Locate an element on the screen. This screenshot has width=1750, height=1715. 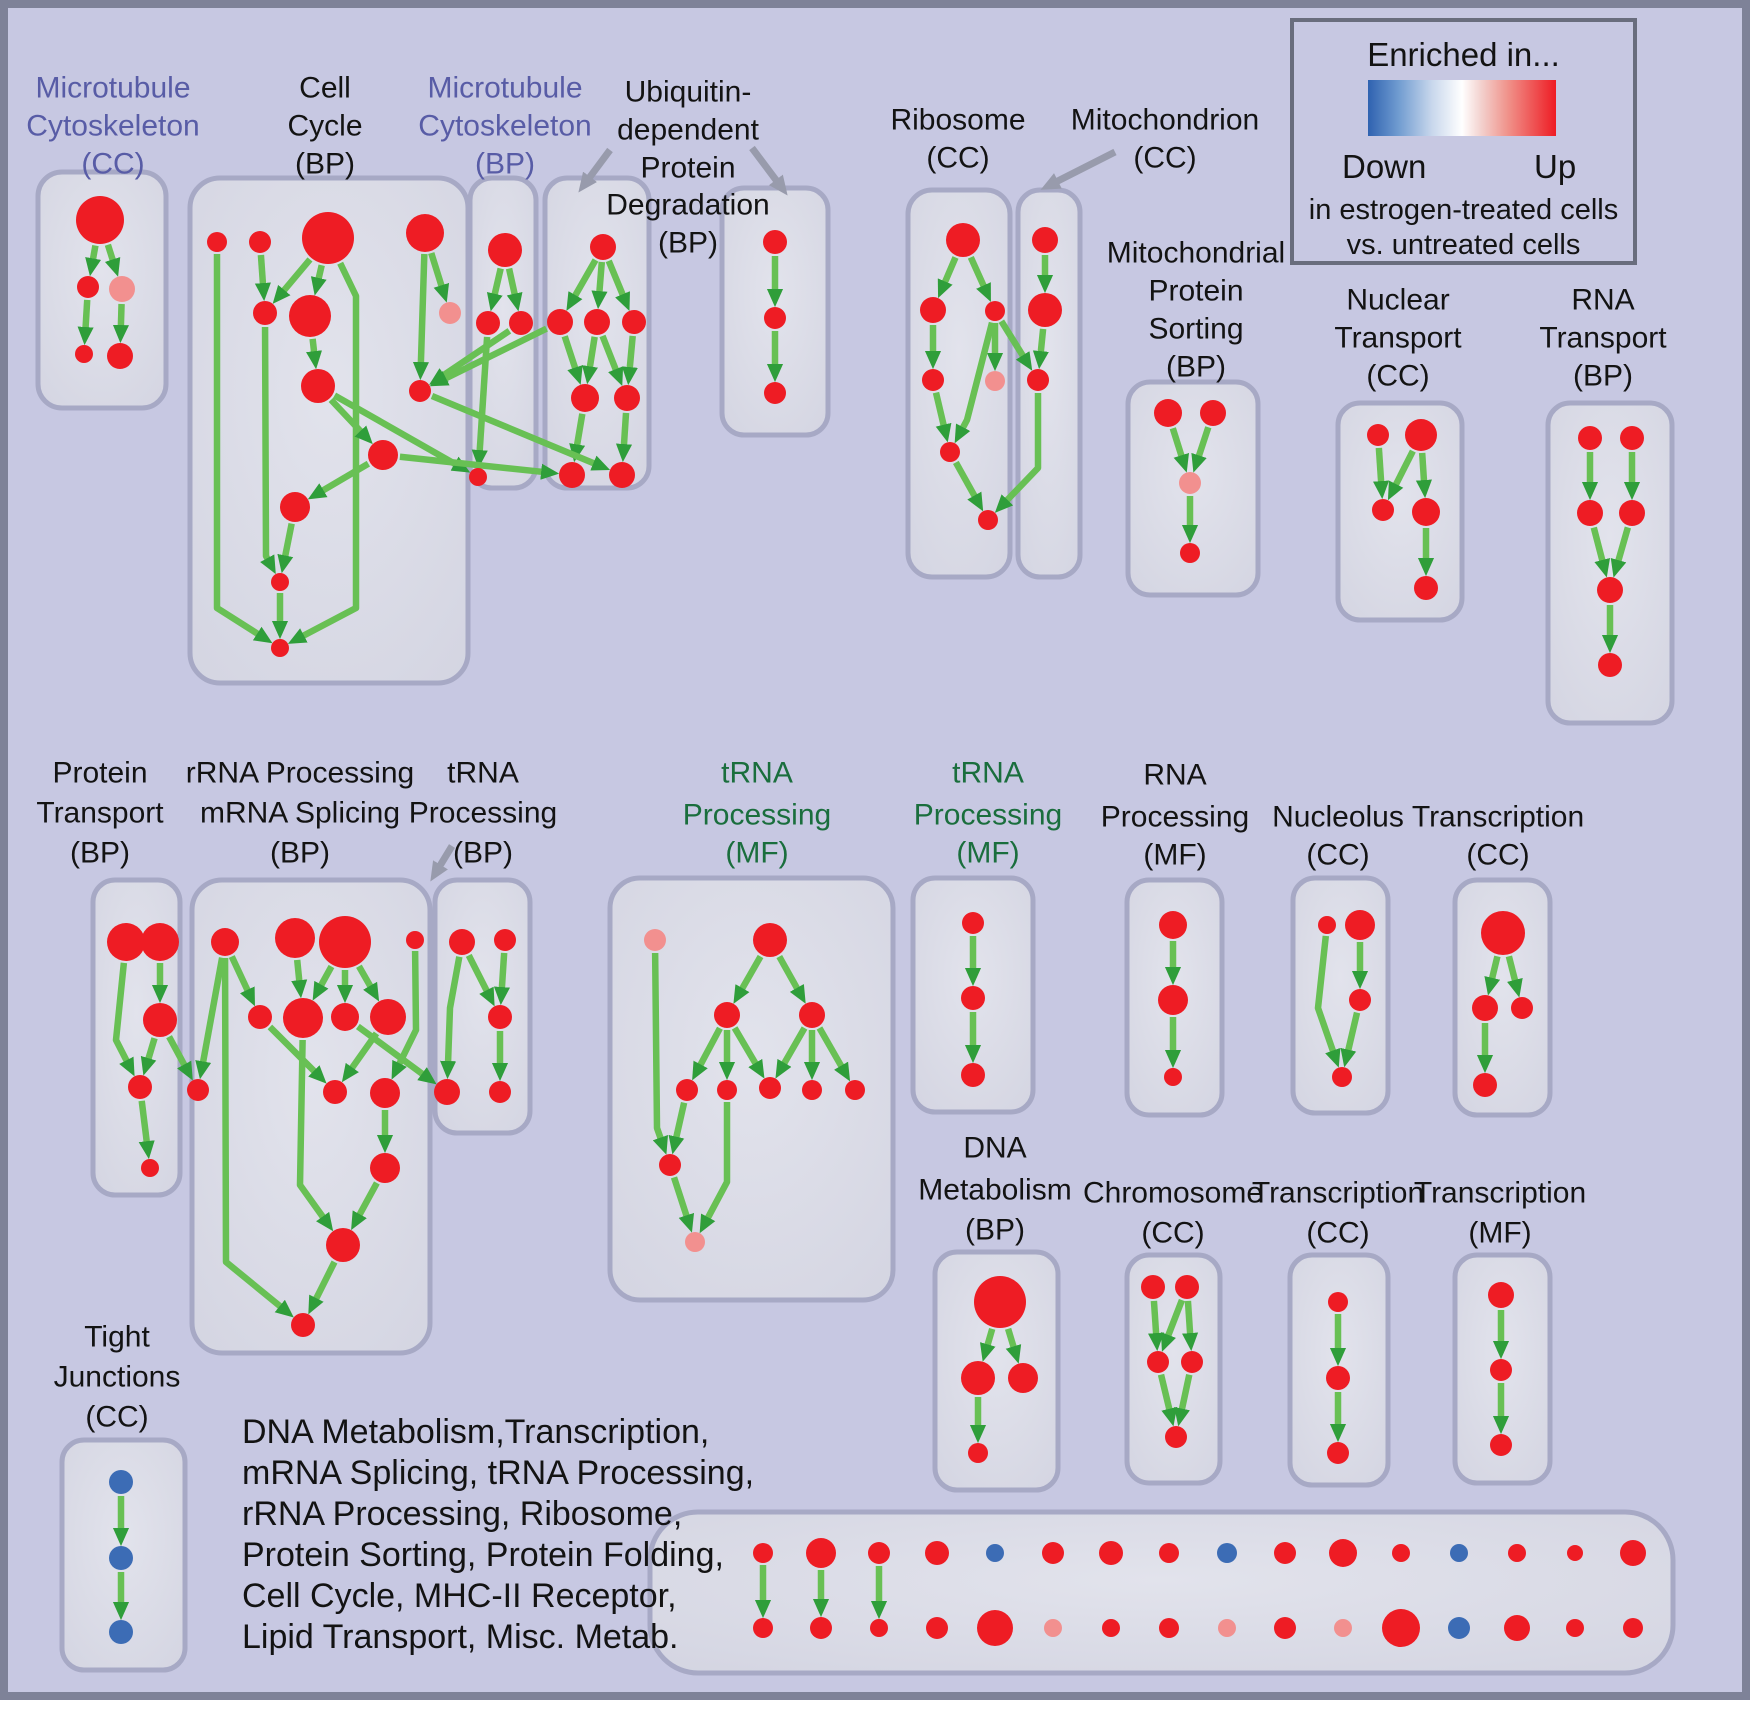
legend-up-label: Up is located at coordinates (1555, 166).